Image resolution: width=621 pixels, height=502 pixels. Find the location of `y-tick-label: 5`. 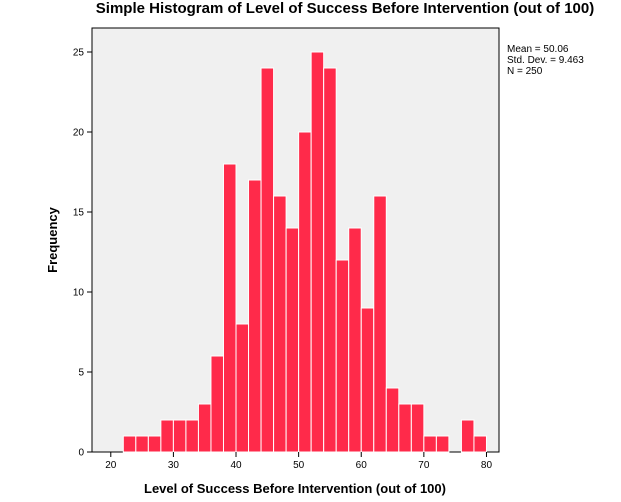

y-tick-label: 5 is located at coordinates (81, 373).